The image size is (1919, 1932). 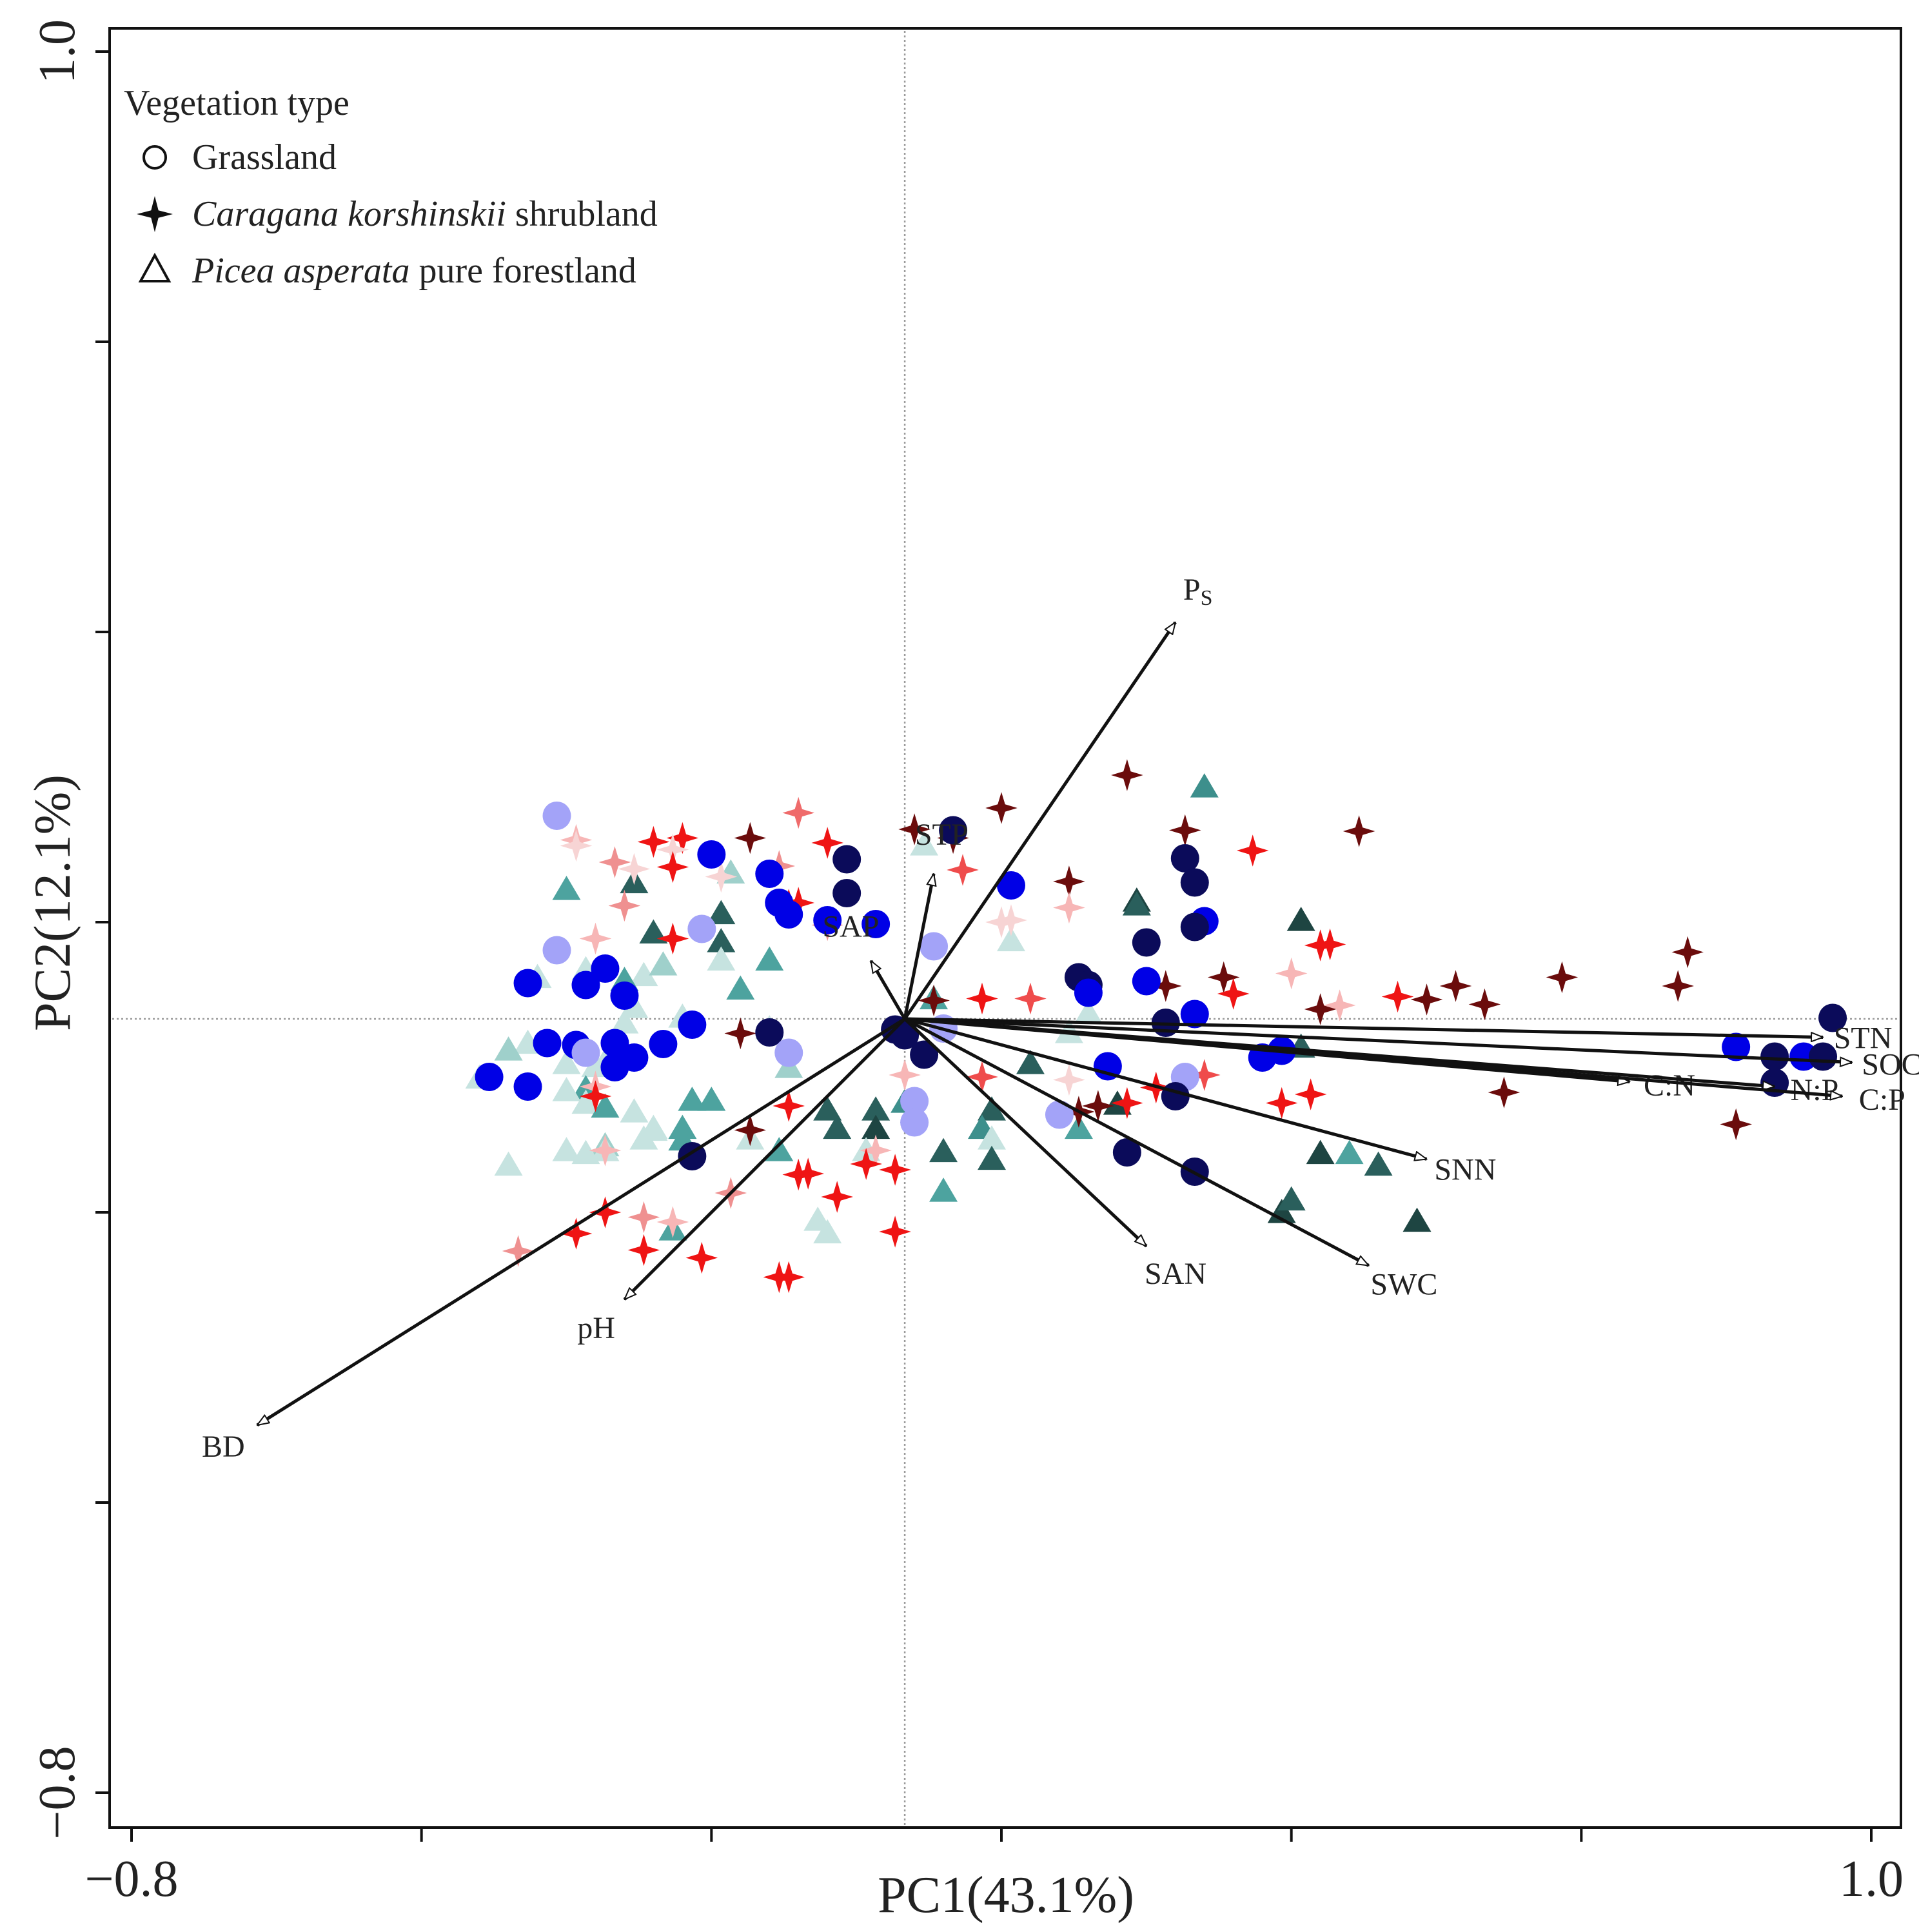 What do you see at coordinates (155, 267) in the screenshot?
I see `legend-triangle-icon` at bounding box center [155, 267].